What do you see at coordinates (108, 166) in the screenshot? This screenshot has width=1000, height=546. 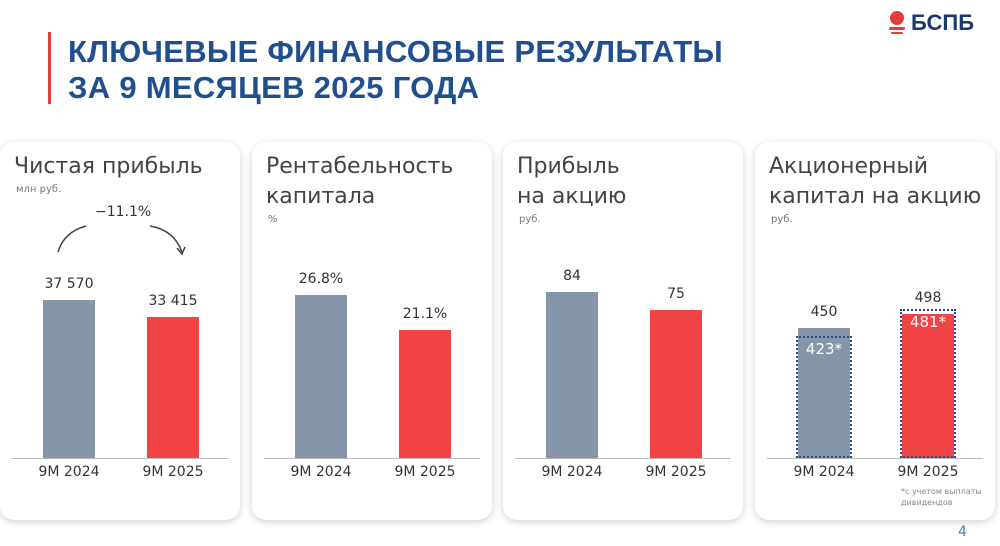 I see `chart-title: Чистая прибыль` at bounding box center [108, 166].